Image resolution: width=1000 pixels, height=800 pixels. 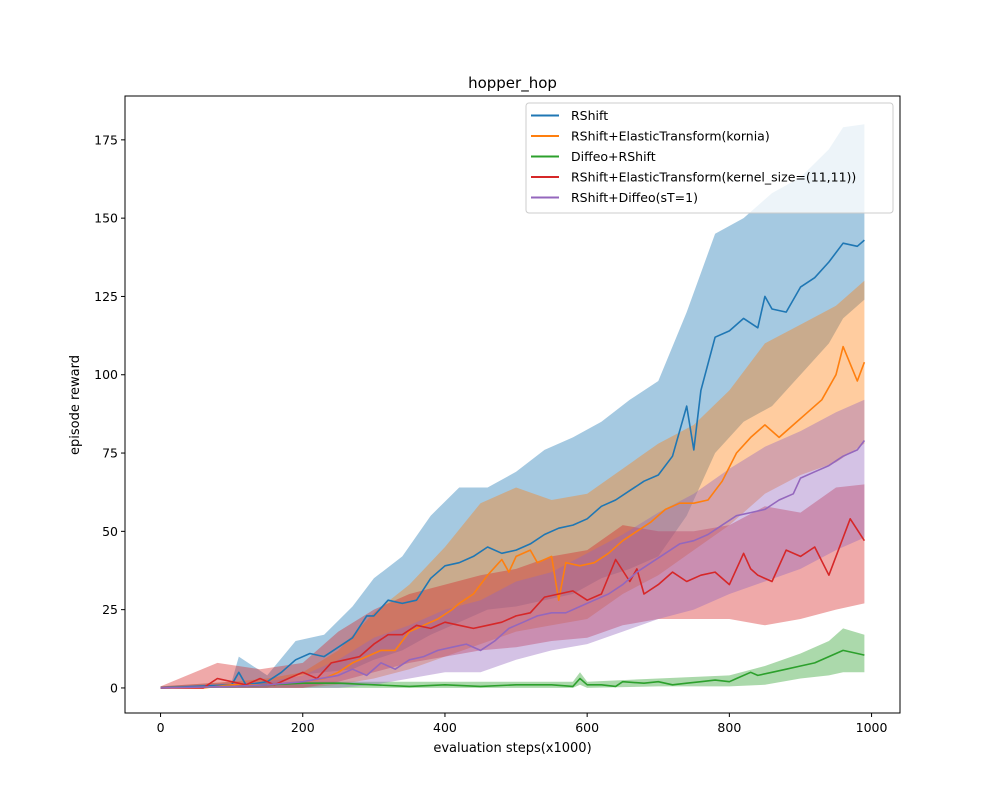 What do you see at coordinates (303, 727) in the screenshot?
I see `x-tick-label: 200` at bounding box center [303, 727].